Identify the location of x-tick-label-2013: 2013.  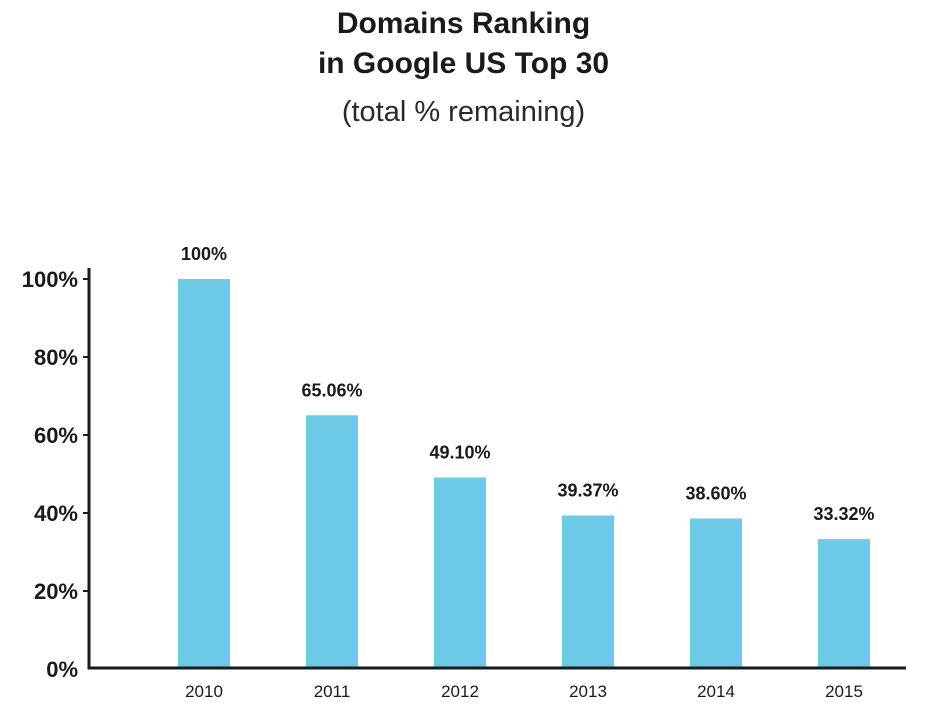
(588, 691).